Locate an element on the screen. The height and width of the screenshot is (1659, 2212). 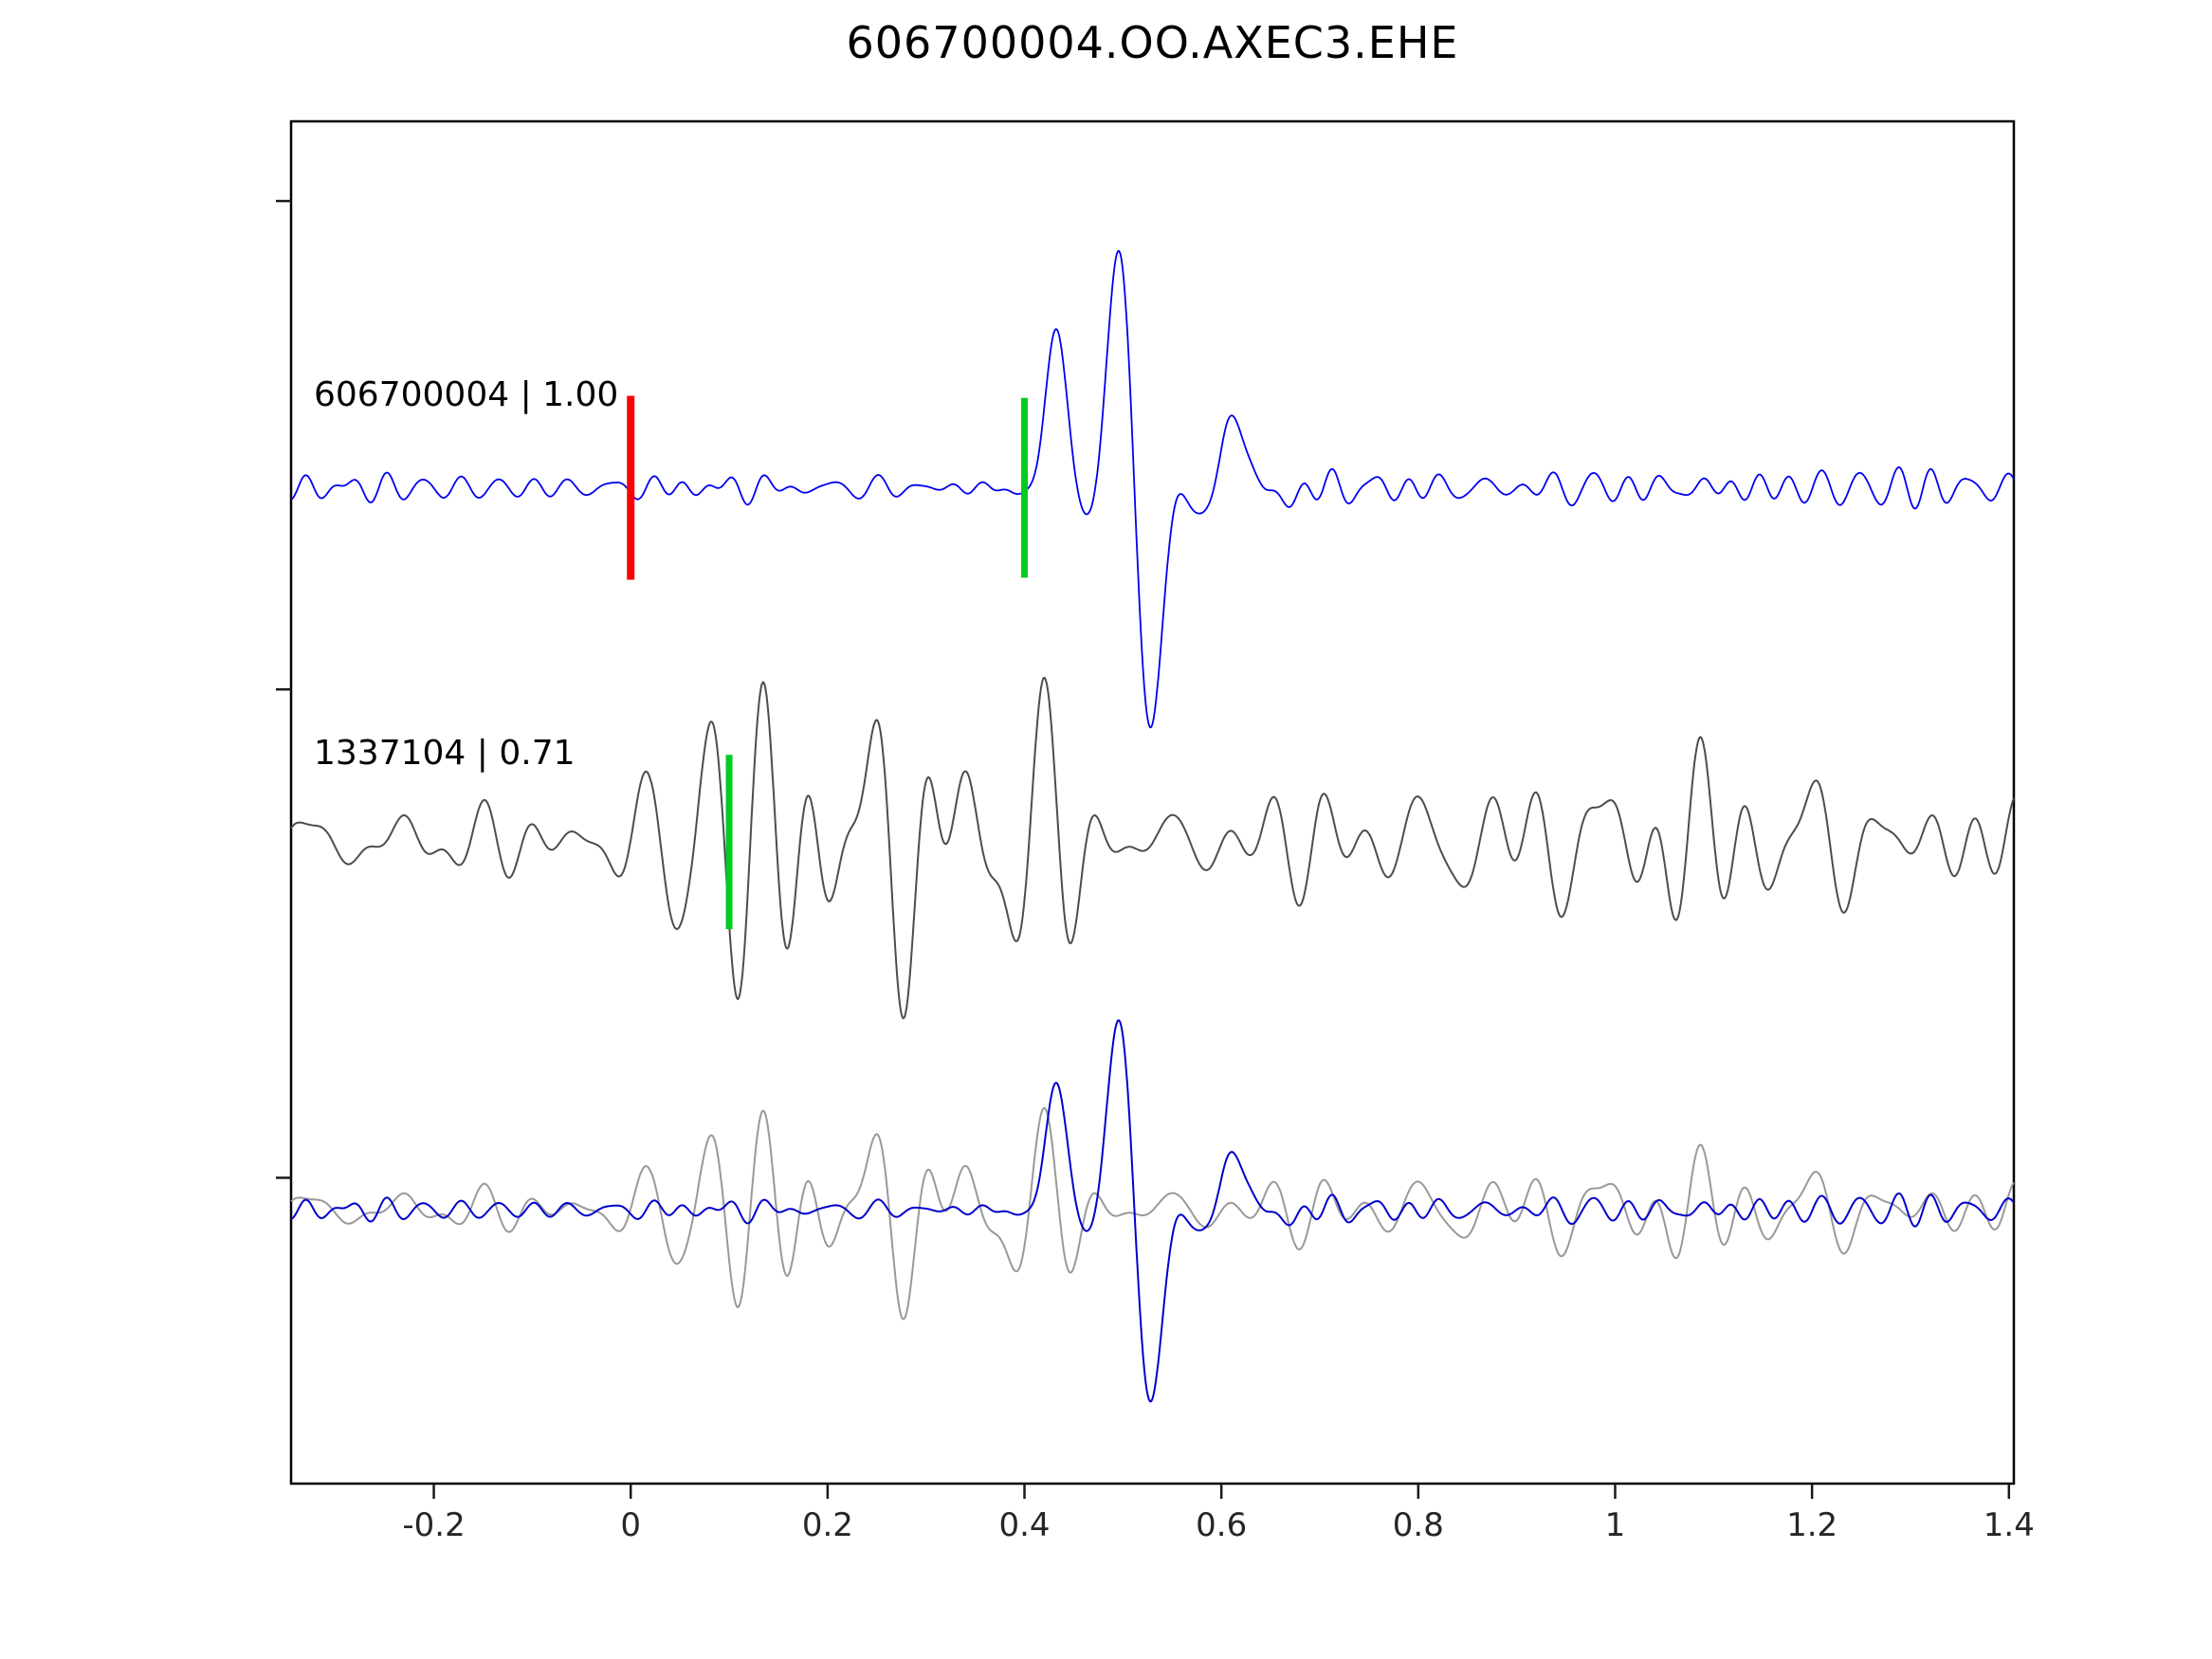
x-tick-label: -0.2 is located at coordinates (434, 1525).